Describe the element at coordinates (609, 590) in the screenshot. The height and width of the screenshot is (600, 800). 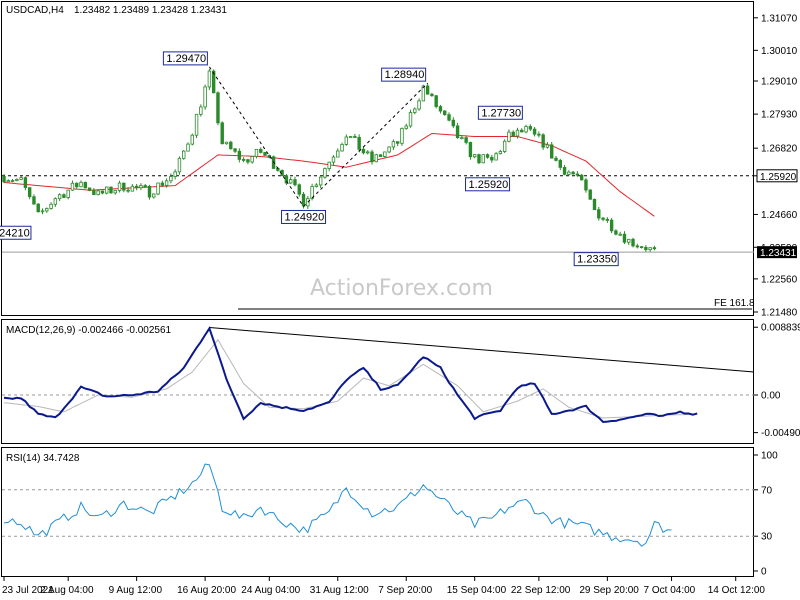
I see `time-tick-label: 29 Sep 20:00` at that location.